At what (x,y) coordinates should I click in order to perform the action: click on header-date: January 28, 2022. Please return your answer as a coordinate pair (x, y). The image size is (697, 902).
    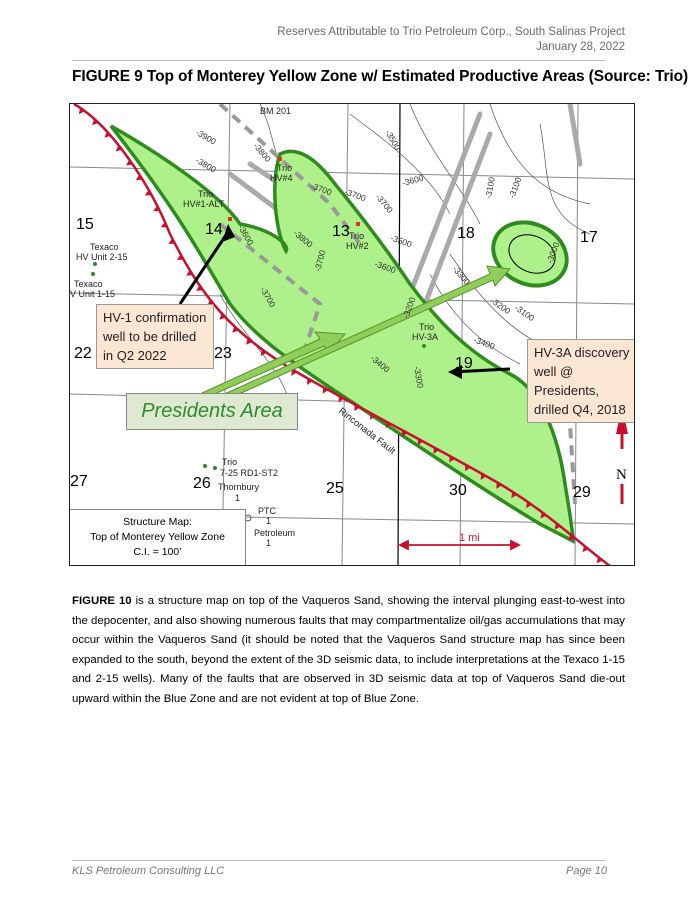
    Looking at the image, I should click on (580, 47).